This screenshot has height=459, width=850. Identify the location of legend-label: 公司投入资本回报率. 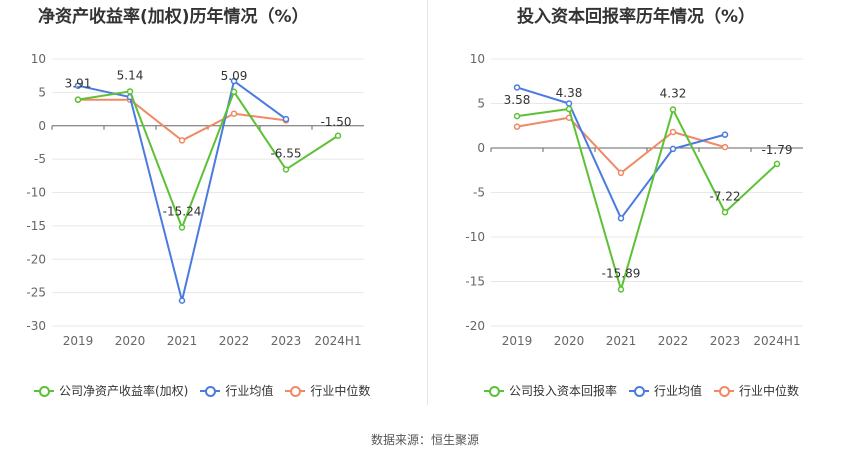
(563, 391).